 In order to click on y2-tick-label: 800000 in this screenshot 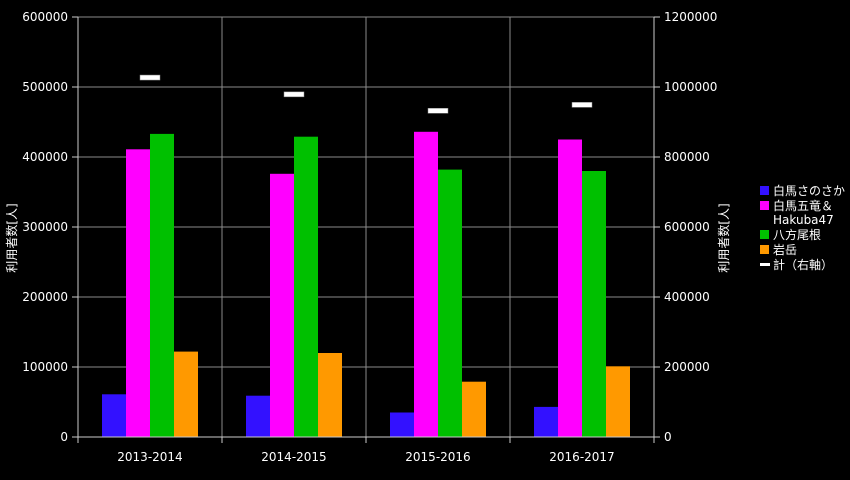, I will do `click(687, 157)`.